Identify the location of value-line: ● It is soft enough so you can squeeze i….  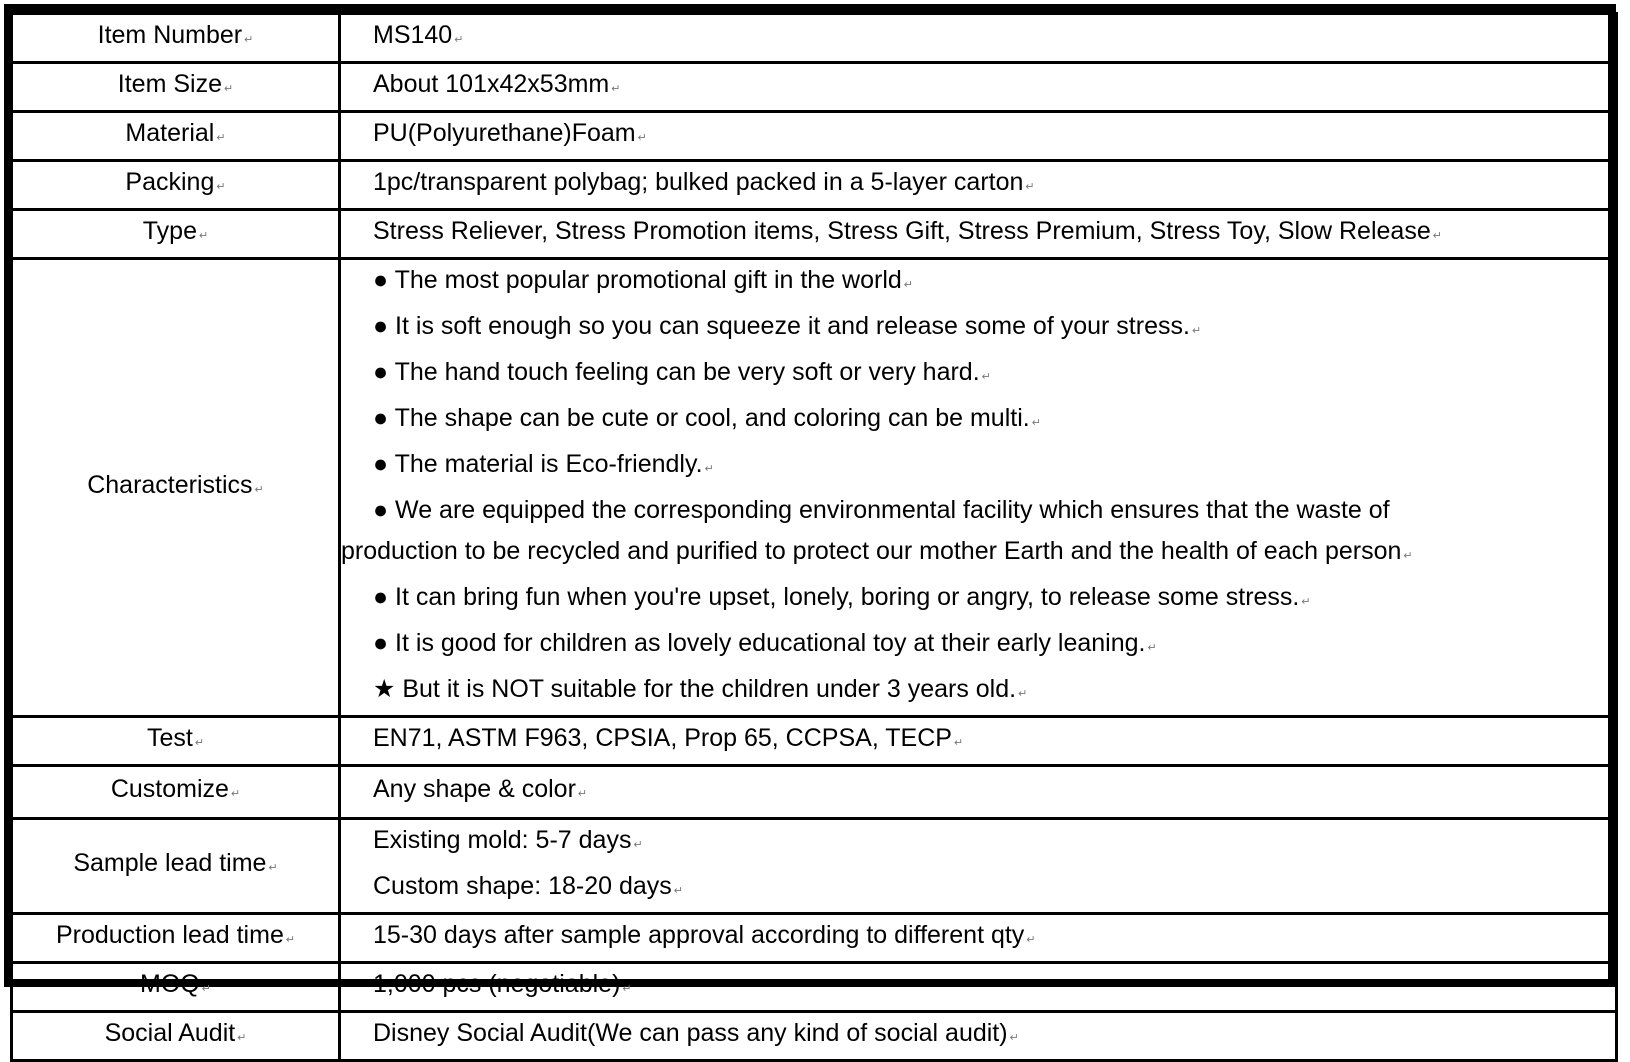
(993, 329).